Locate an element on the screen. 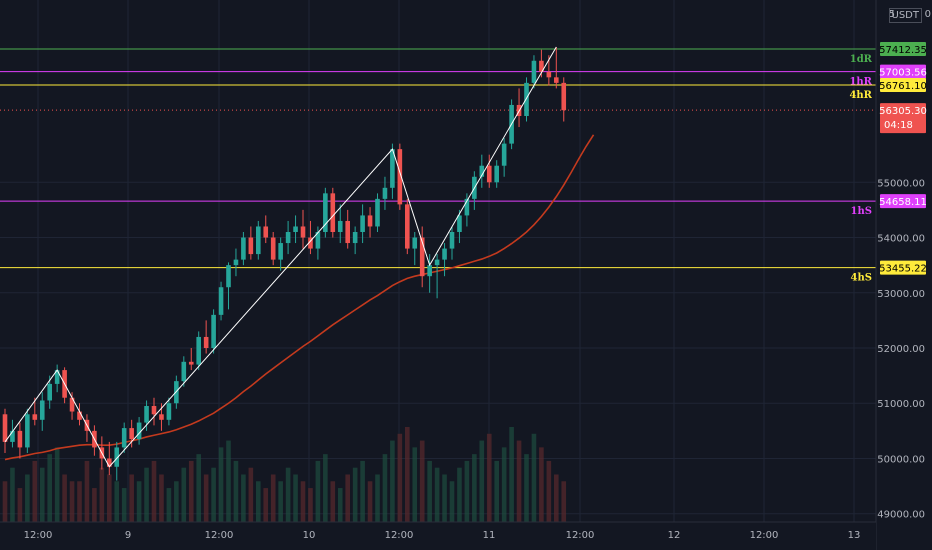 This screenshot has width=932, height=550. y-tick-label: 51000.00 is located at coordinates (901, 404).